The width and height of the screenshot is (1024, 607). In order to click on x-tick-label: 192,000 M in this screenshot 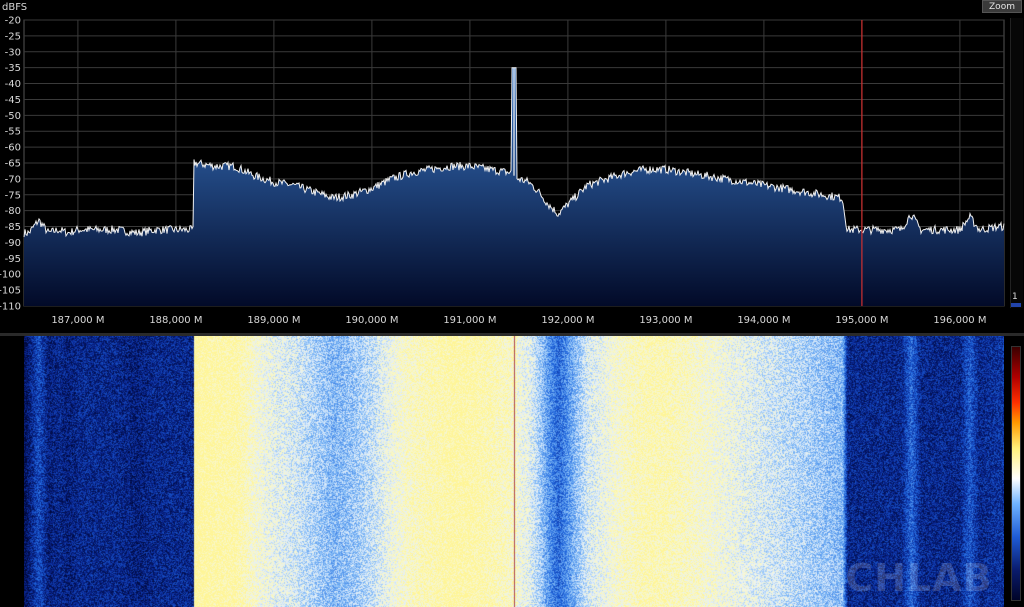, I will do `click(567, 320)`.